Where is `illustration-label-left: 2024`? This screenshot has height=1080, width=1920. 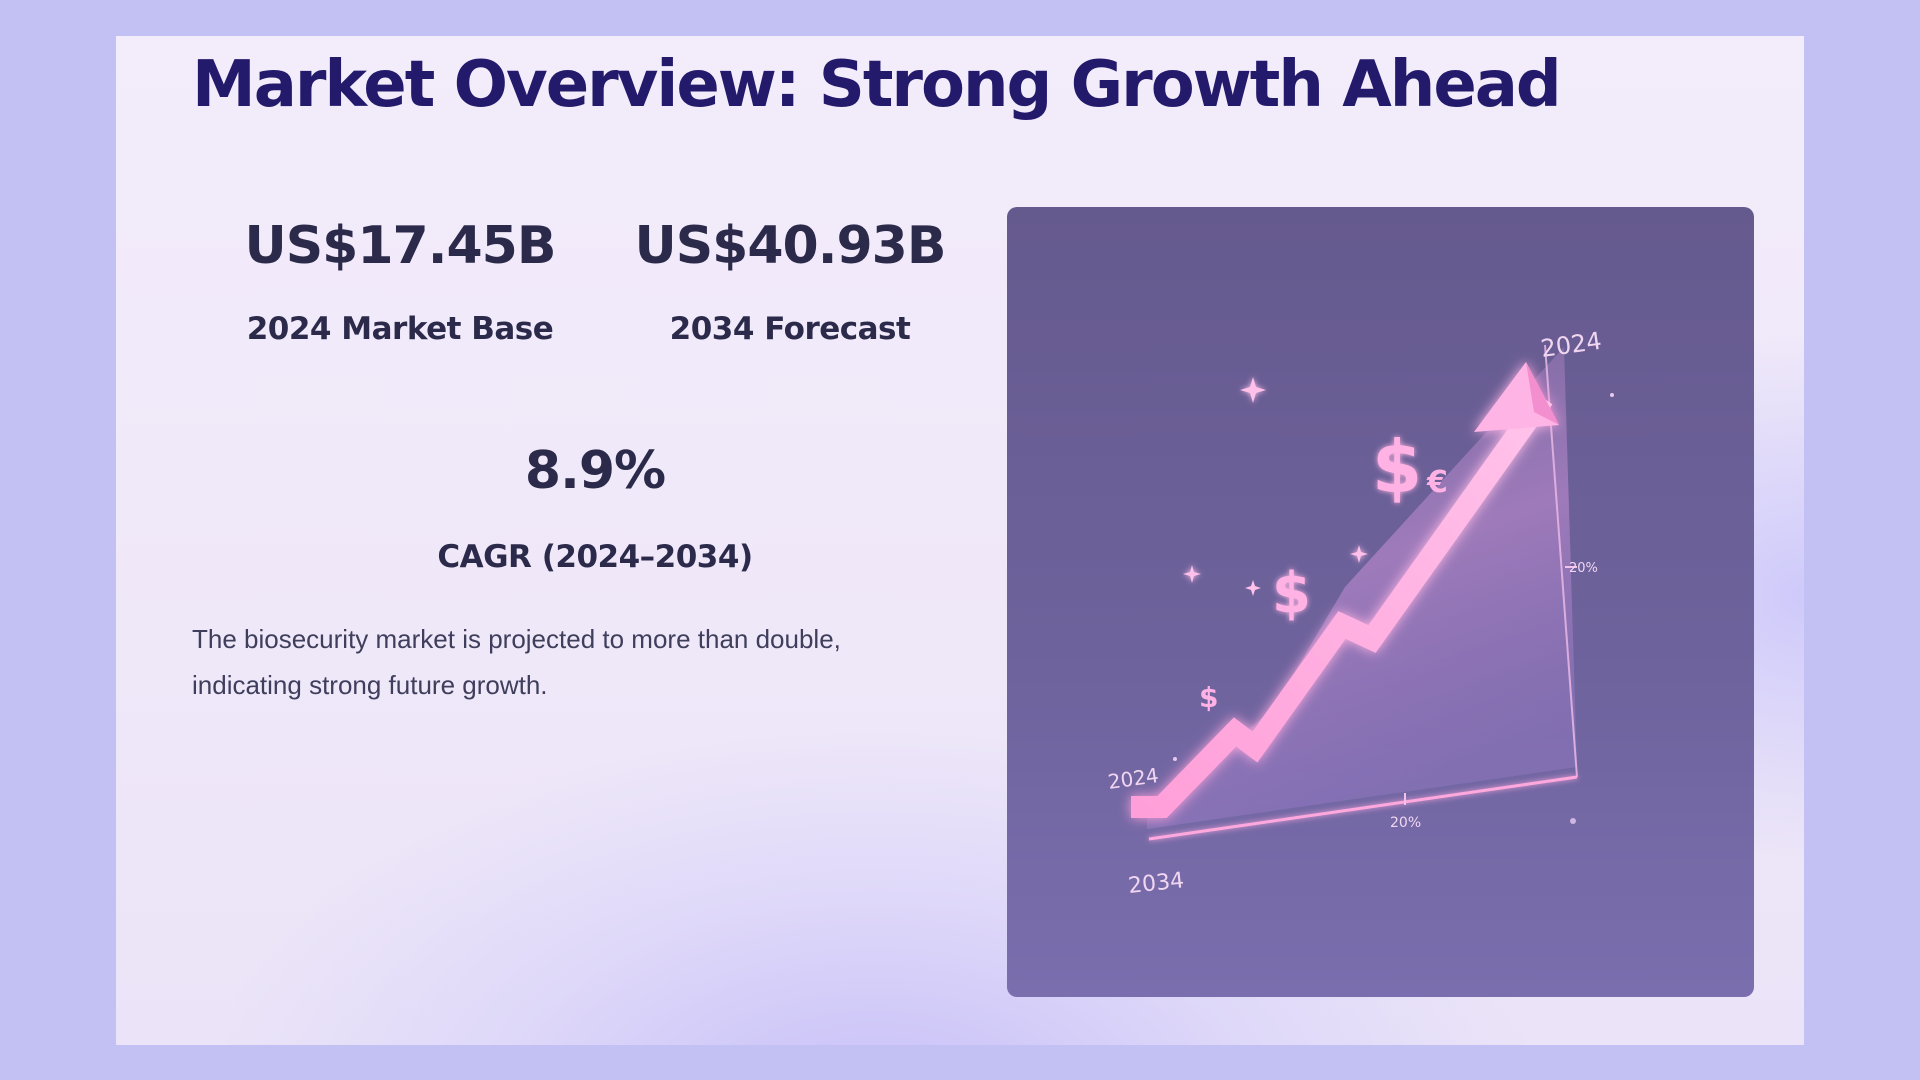
illustration-label-left: 2024 is located at coordinates (1133, 778).